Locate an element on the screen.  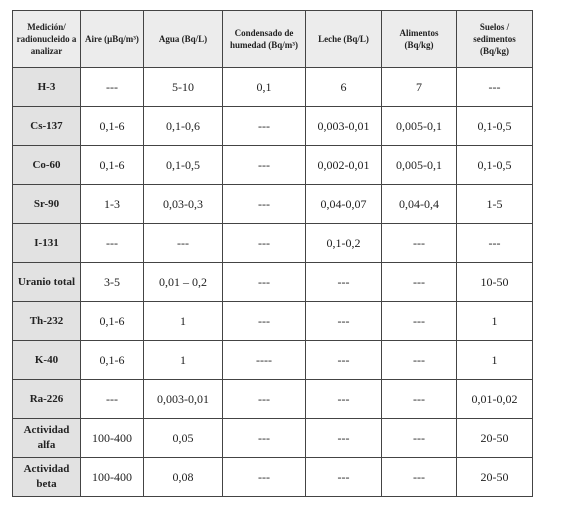
header-cell: Medición/ radionucleido a analizar is located at coordinates (46, 39).